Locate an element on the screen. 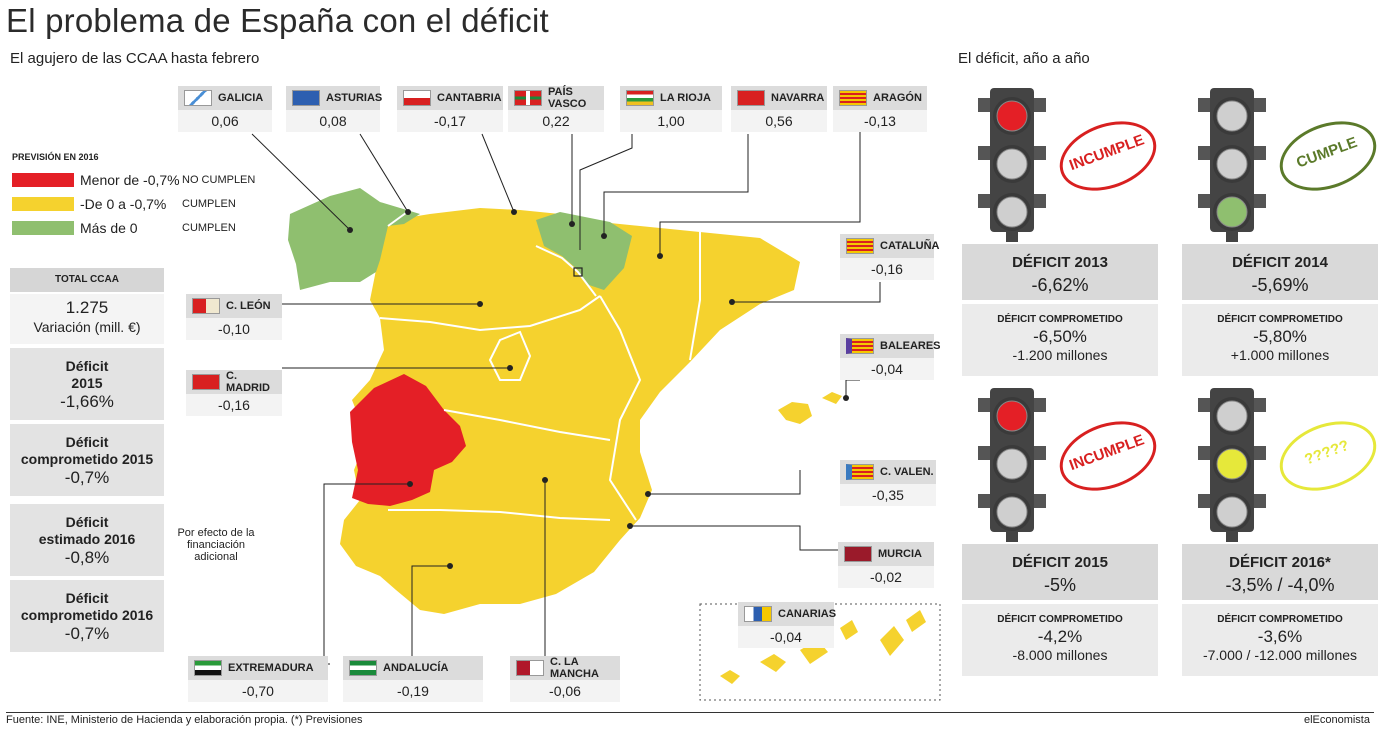 The height and width of the screenshot is (731, 1378). region-head: ARAGÓN is located at coordinates (880, 98).